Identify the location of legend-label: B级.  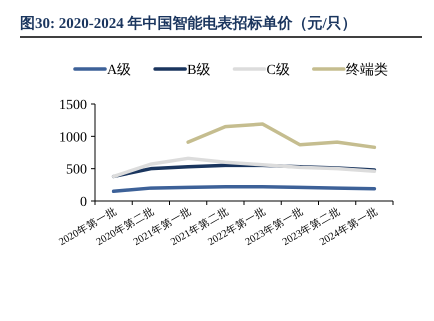
(198, 70).